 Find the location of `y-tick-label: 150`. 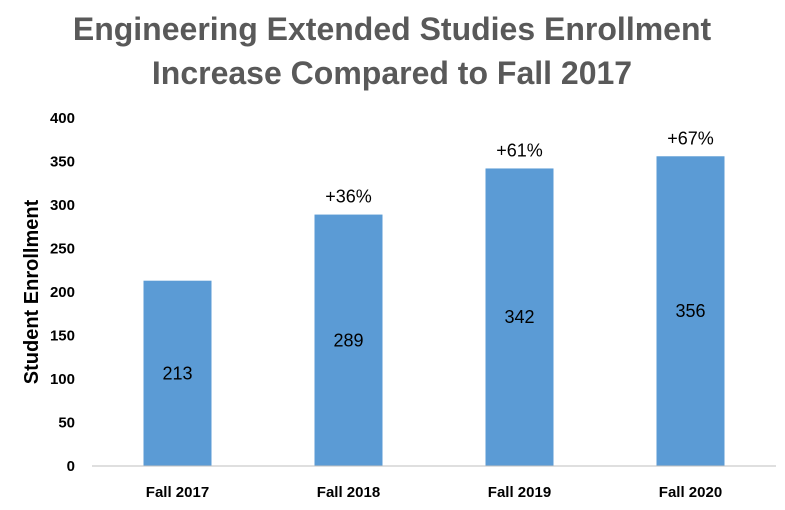

y-tick-label: 150 is located at coordinates (62, 336).